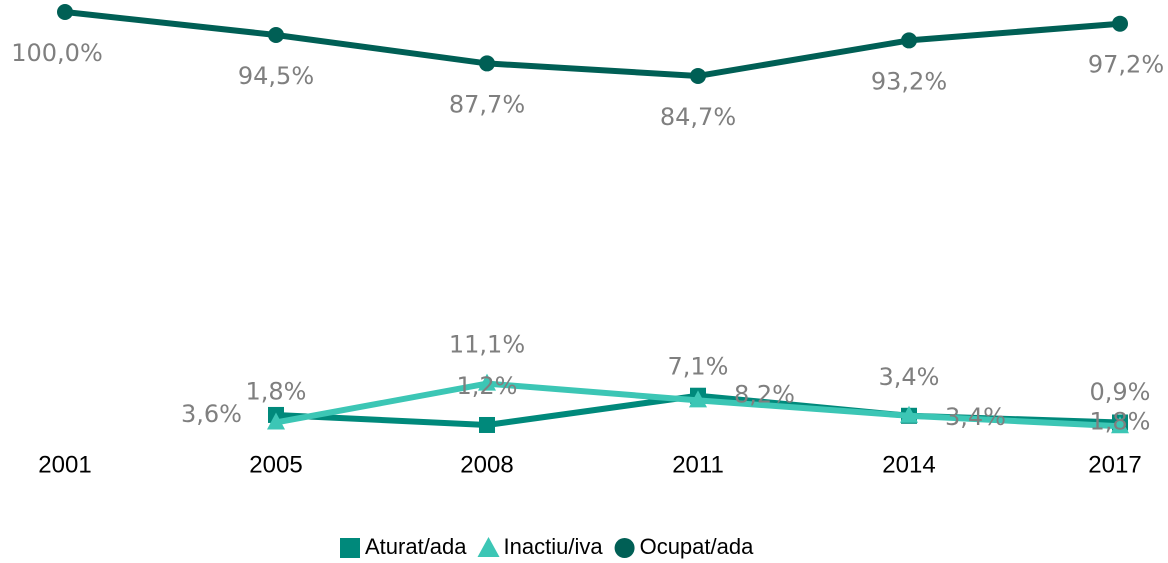 The width and height of the screenshot is (1168, 563). Describe the element at coordinates (908, 464) in the screenshot. I see `x-tick-label: 2014` at that location.